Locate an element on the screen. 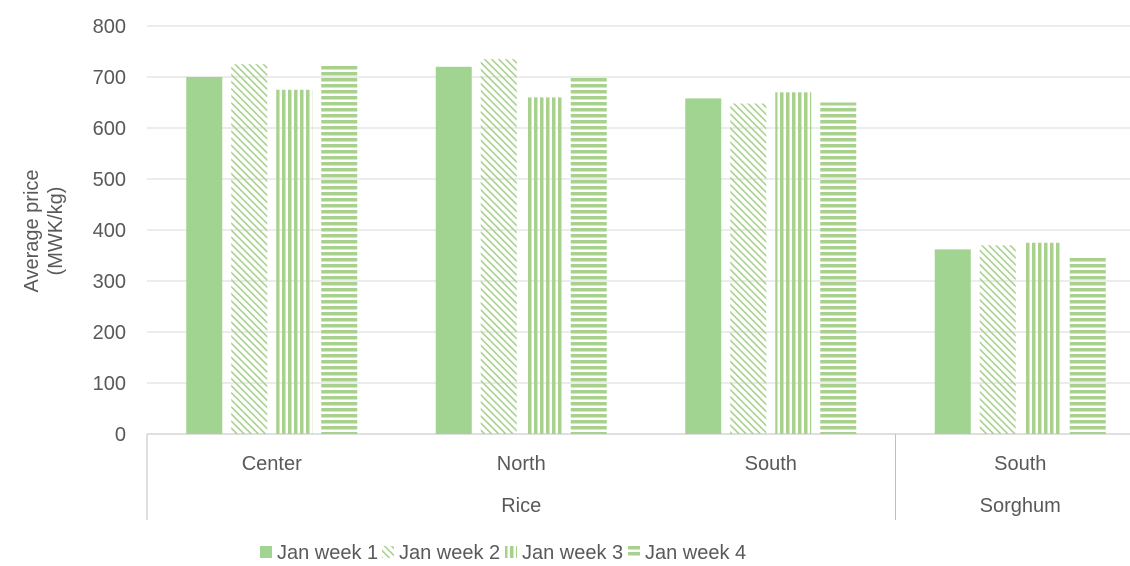  y-axis-label-line1: Average price is located at coordinates (32, 230).